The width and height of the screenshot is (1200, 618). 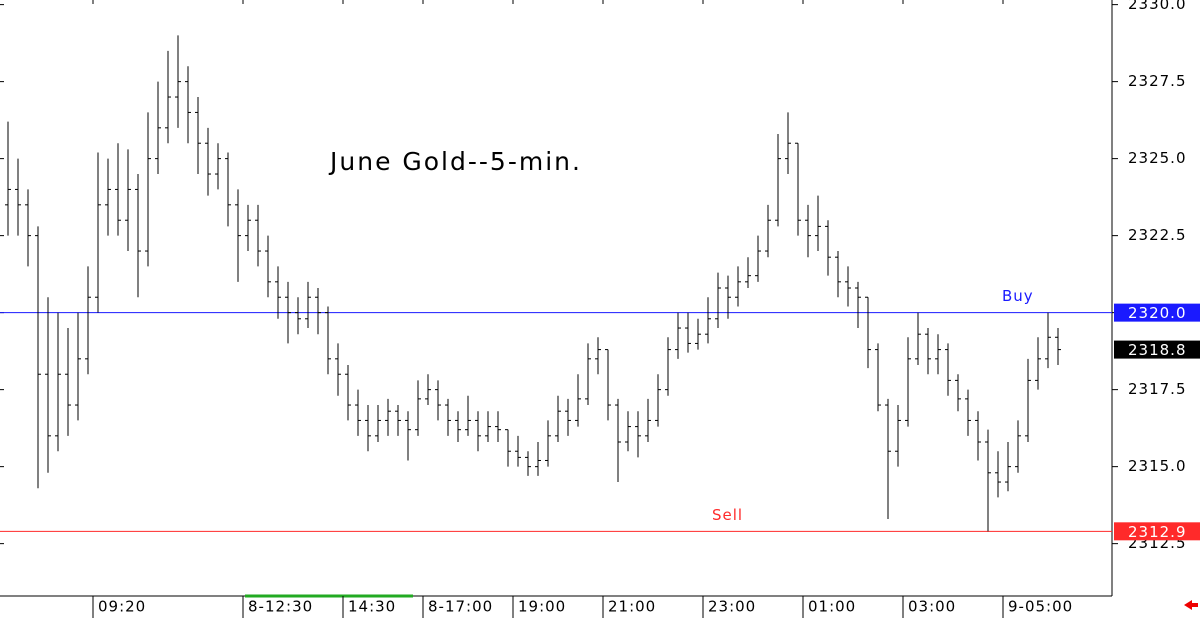 What do you see at coordinates (727, 515) in the screenshot?
I see `level-name: Sell` at bounding box center [727, 515].